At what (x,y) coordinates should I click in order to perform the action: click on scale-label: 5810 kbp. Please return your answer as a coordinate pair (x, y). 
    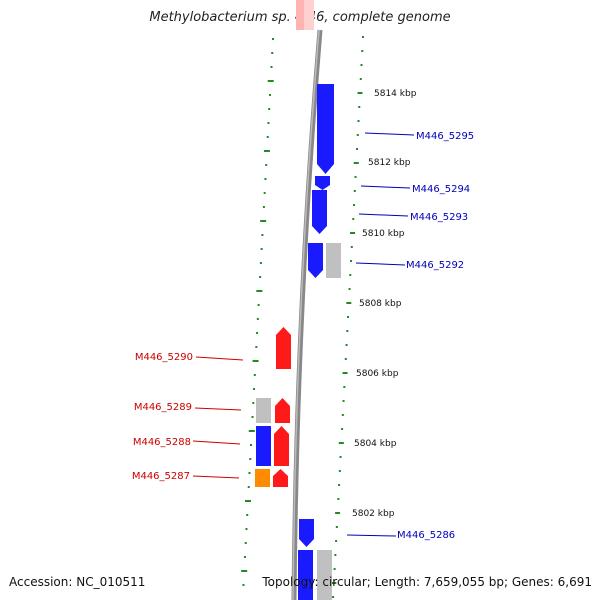
    Looking at the image, I should click on (383, 234).